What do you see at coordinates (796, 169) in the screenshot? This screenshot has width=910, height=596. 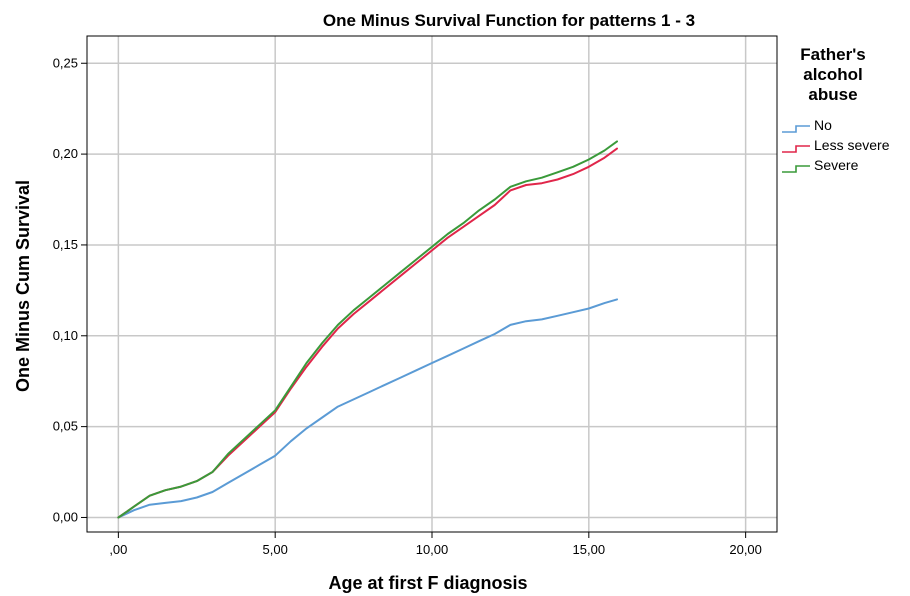 I see `legend-swatch-severe` at bounding box center [796, 169].